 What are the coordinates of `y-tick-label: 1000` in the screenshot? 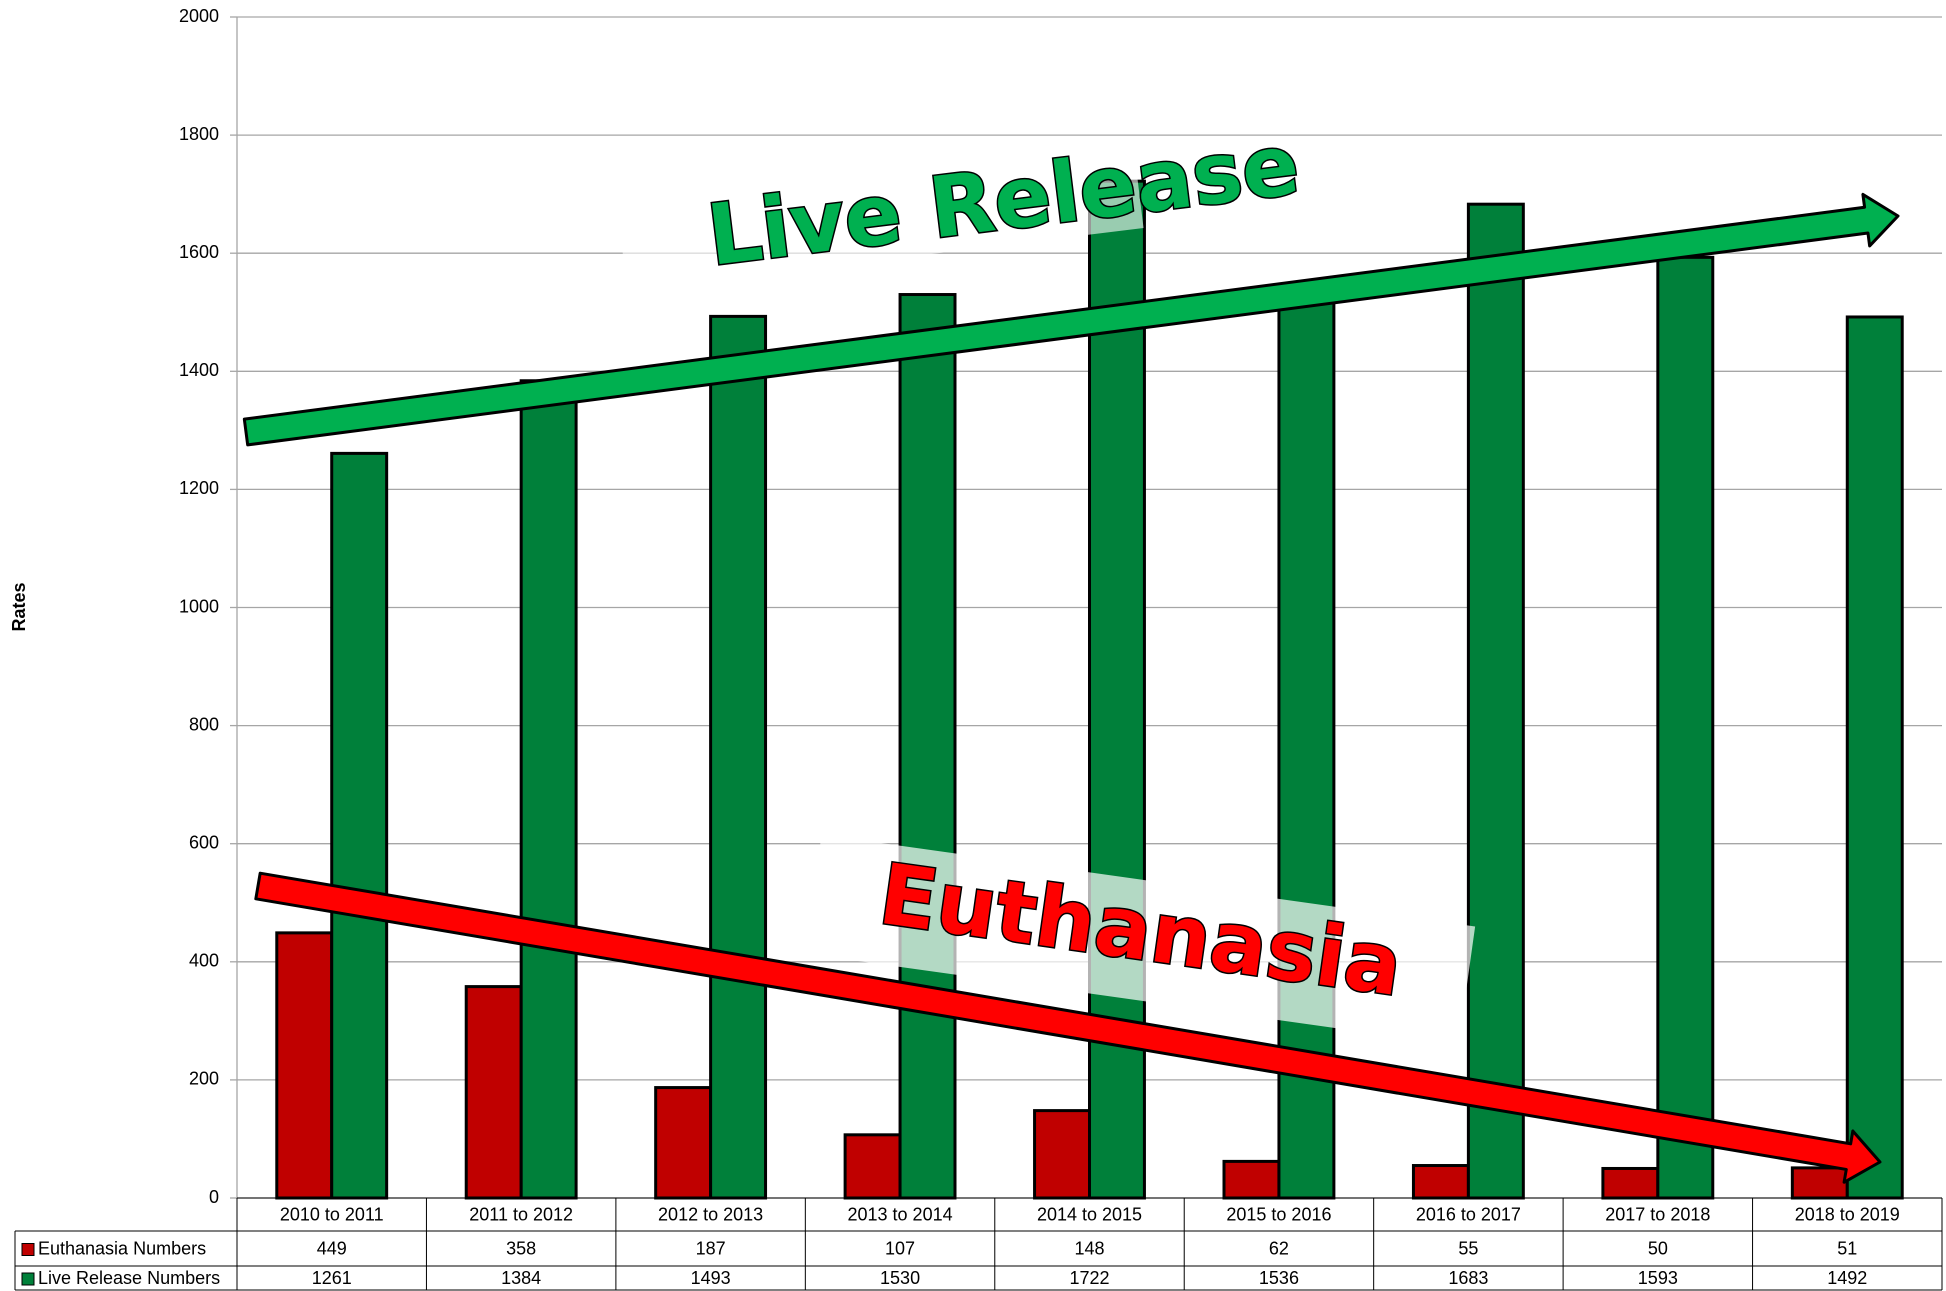 It's located at (199, 606).